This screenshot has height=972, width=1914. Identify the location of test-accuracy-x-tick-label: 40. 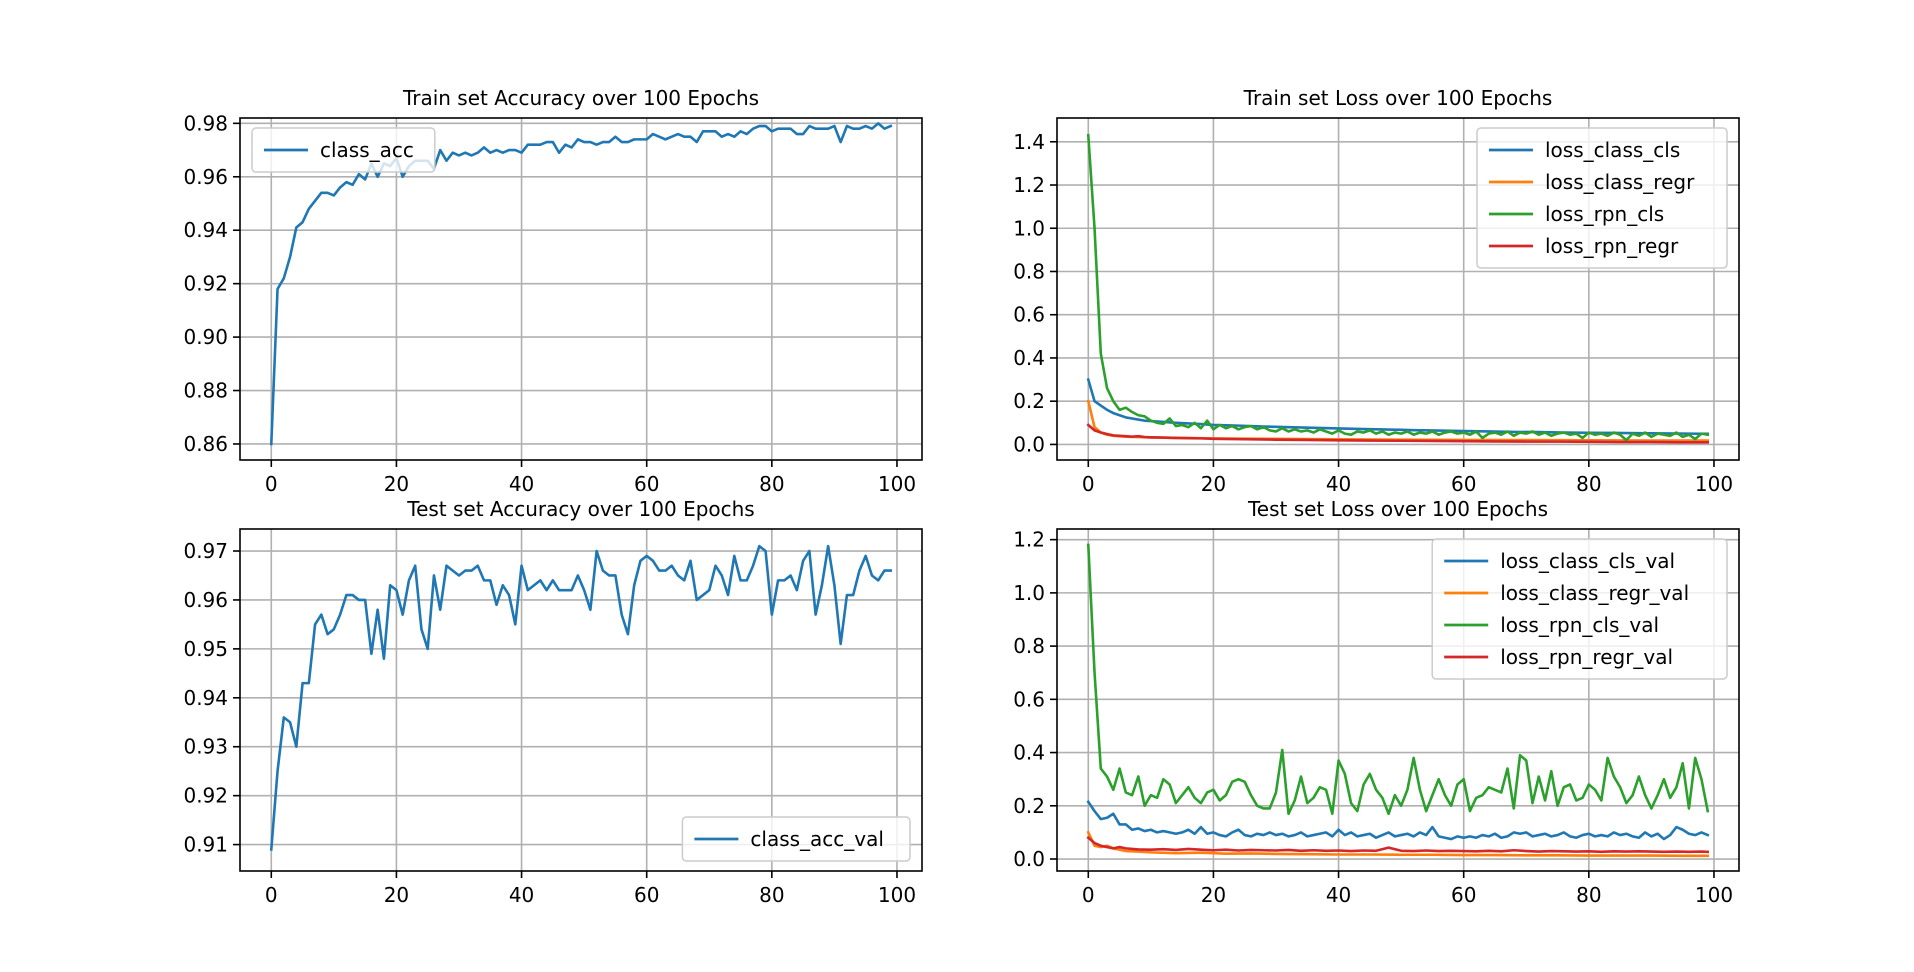
(521, 895).